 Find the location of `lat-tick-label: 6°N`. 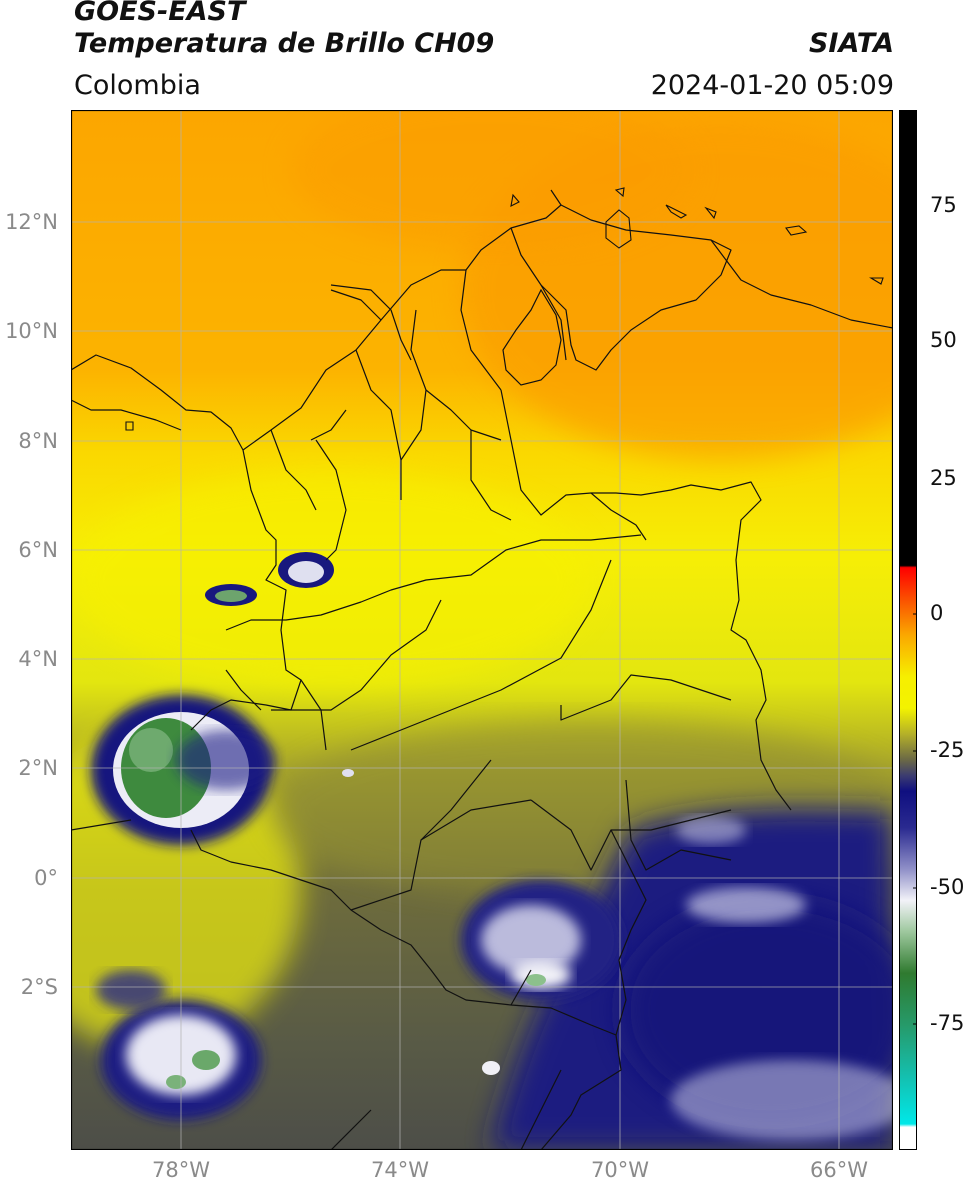

lat-tick-label: 6°N is located at coordinates (38, 550).